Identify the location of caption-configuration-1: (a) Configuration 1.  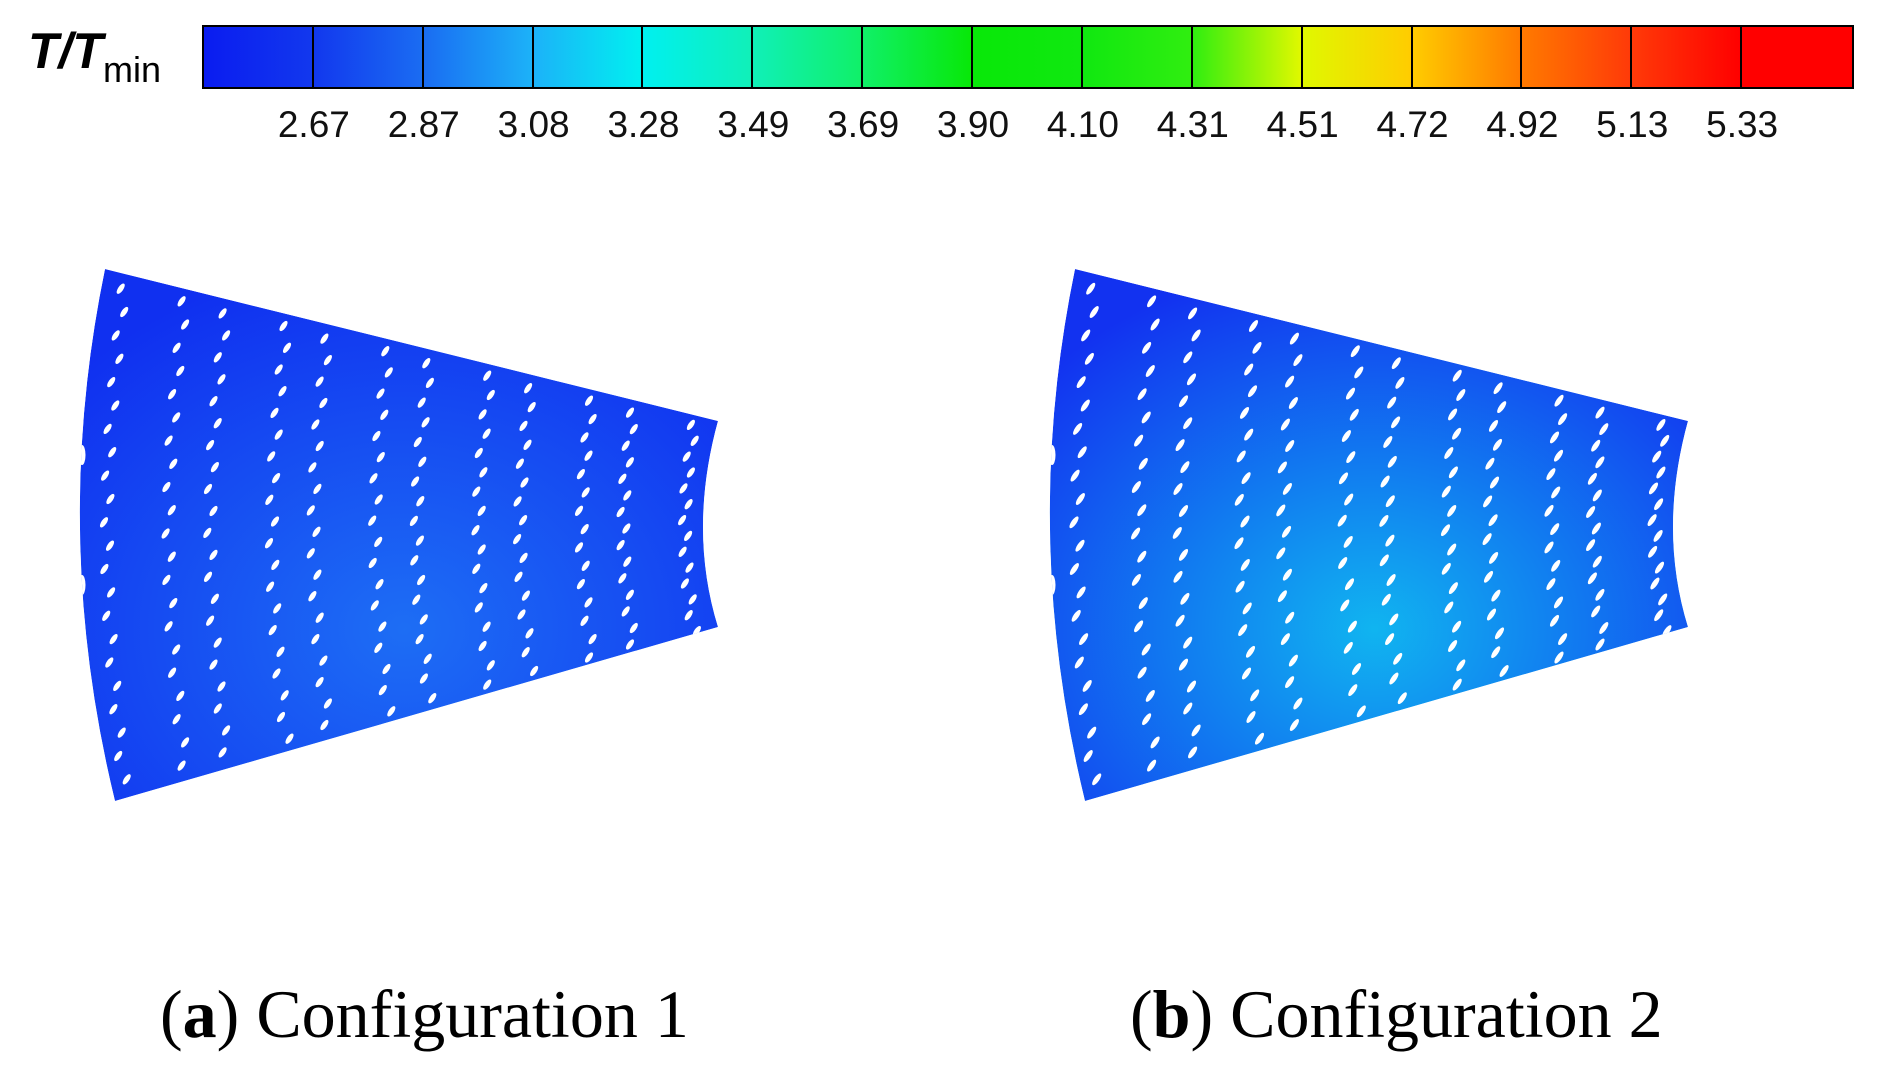
(424, 1014).